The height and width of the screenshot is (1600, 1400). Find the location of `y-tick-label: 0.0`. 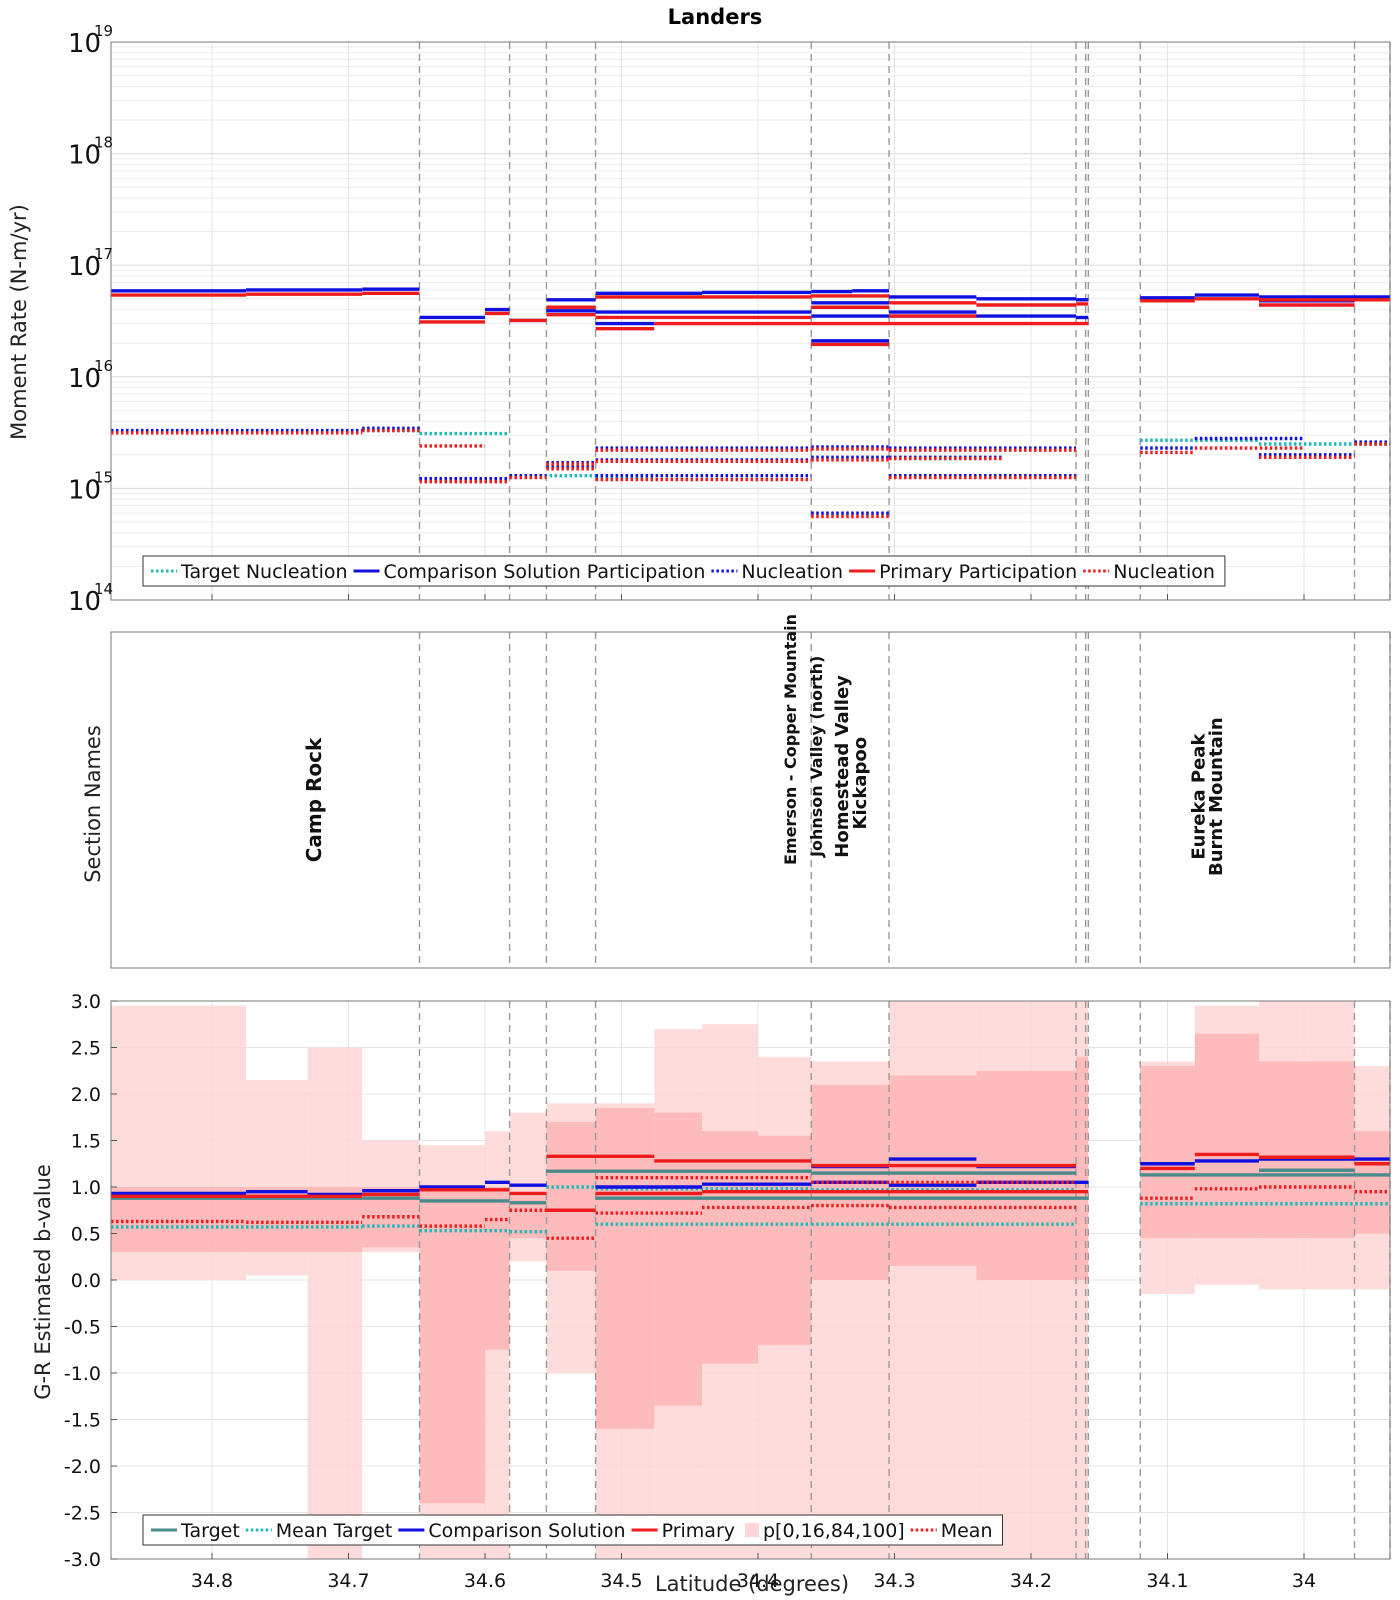

y-tick-label: 0.0 is located at coordinates (86, 1281).